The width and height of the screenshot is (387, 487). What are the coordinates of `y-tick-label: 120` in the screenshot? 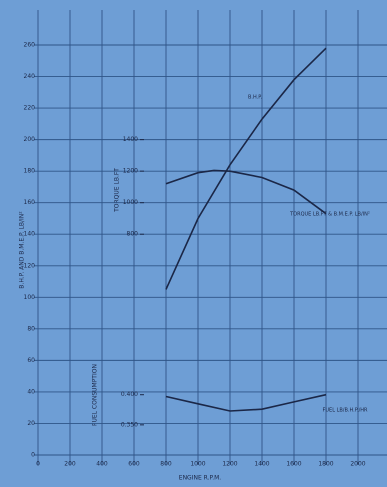 It's located at (30, 265).